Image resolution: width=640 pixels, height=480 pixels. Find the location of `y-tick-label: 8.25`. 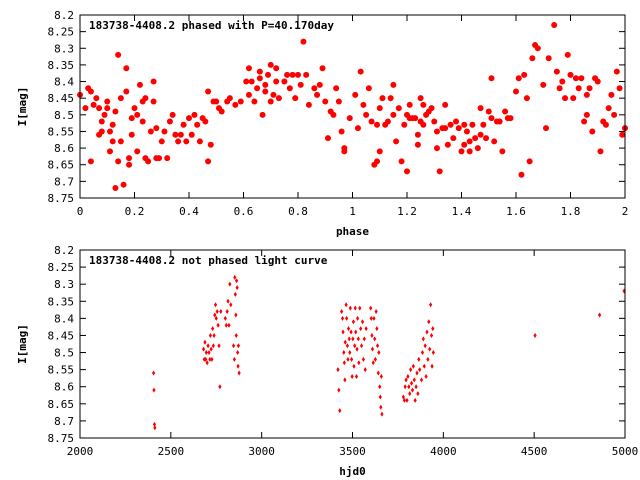

y-tick-label: 8.25 is located at coordinates (61, 32).